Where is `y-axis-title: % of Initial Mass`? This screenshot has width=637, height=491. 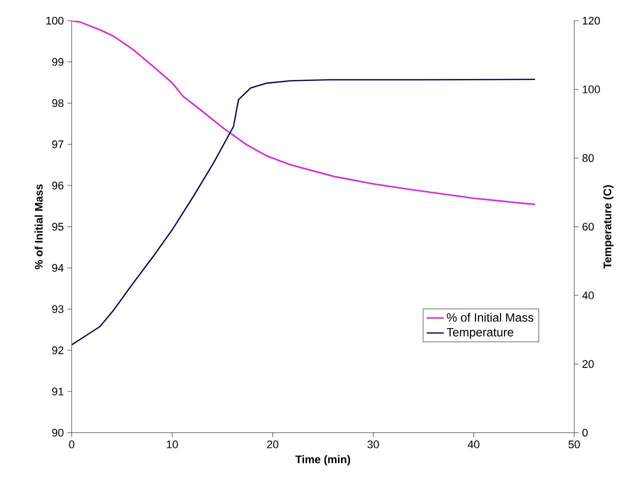
y-axis-title: % of Initial Mass is located at coordinates (38, 227).